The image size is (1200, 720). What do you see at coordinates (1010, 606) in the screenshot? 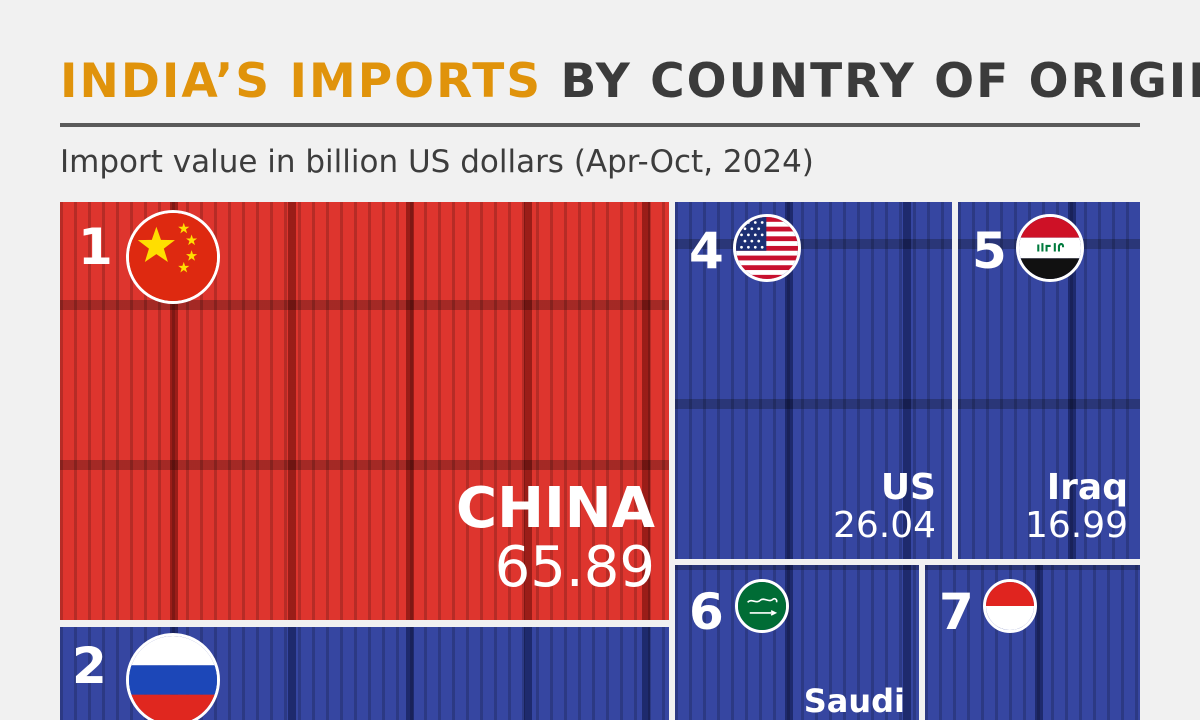
I see `indonesia-flag-icon` at bounding box center [1010, 606].